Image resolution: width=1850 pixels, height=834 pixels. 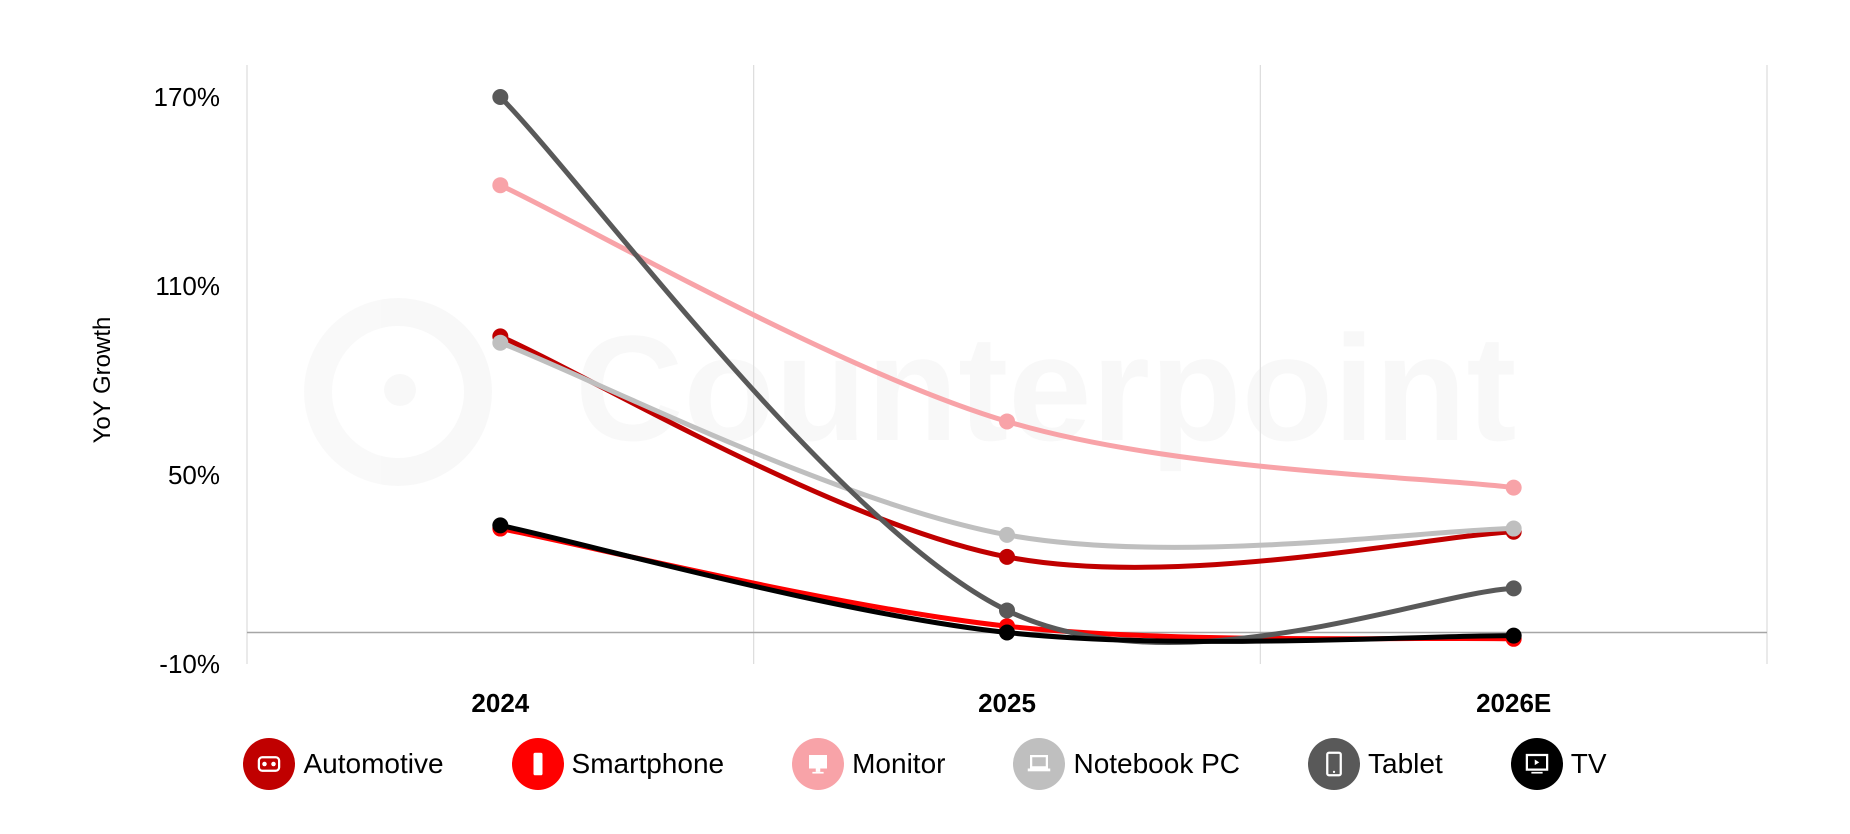 I want to click on legend-label: Tablet, so click(x=1405, y=763).